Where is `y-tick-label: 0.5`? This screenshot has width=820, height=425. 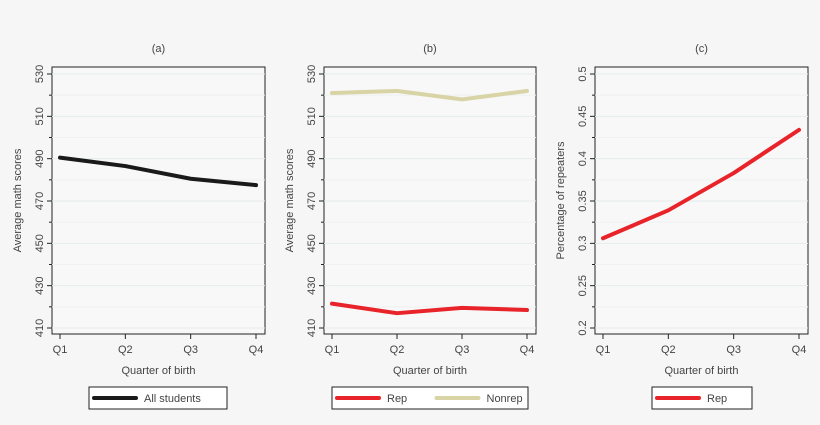 y-tick-label: 0.5 is located at coordinates (583, 73).